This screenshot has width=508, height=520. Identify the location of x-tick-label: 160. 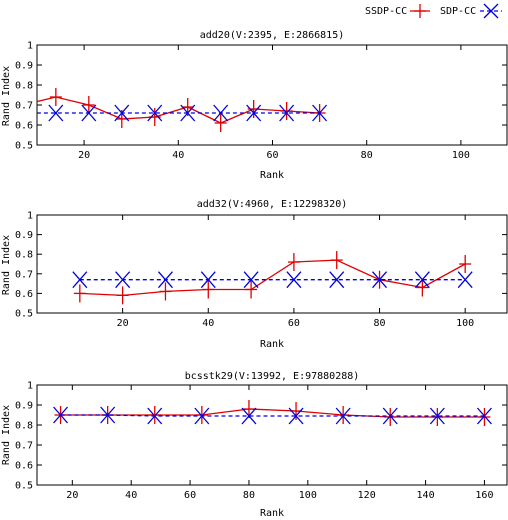
(484, 495).